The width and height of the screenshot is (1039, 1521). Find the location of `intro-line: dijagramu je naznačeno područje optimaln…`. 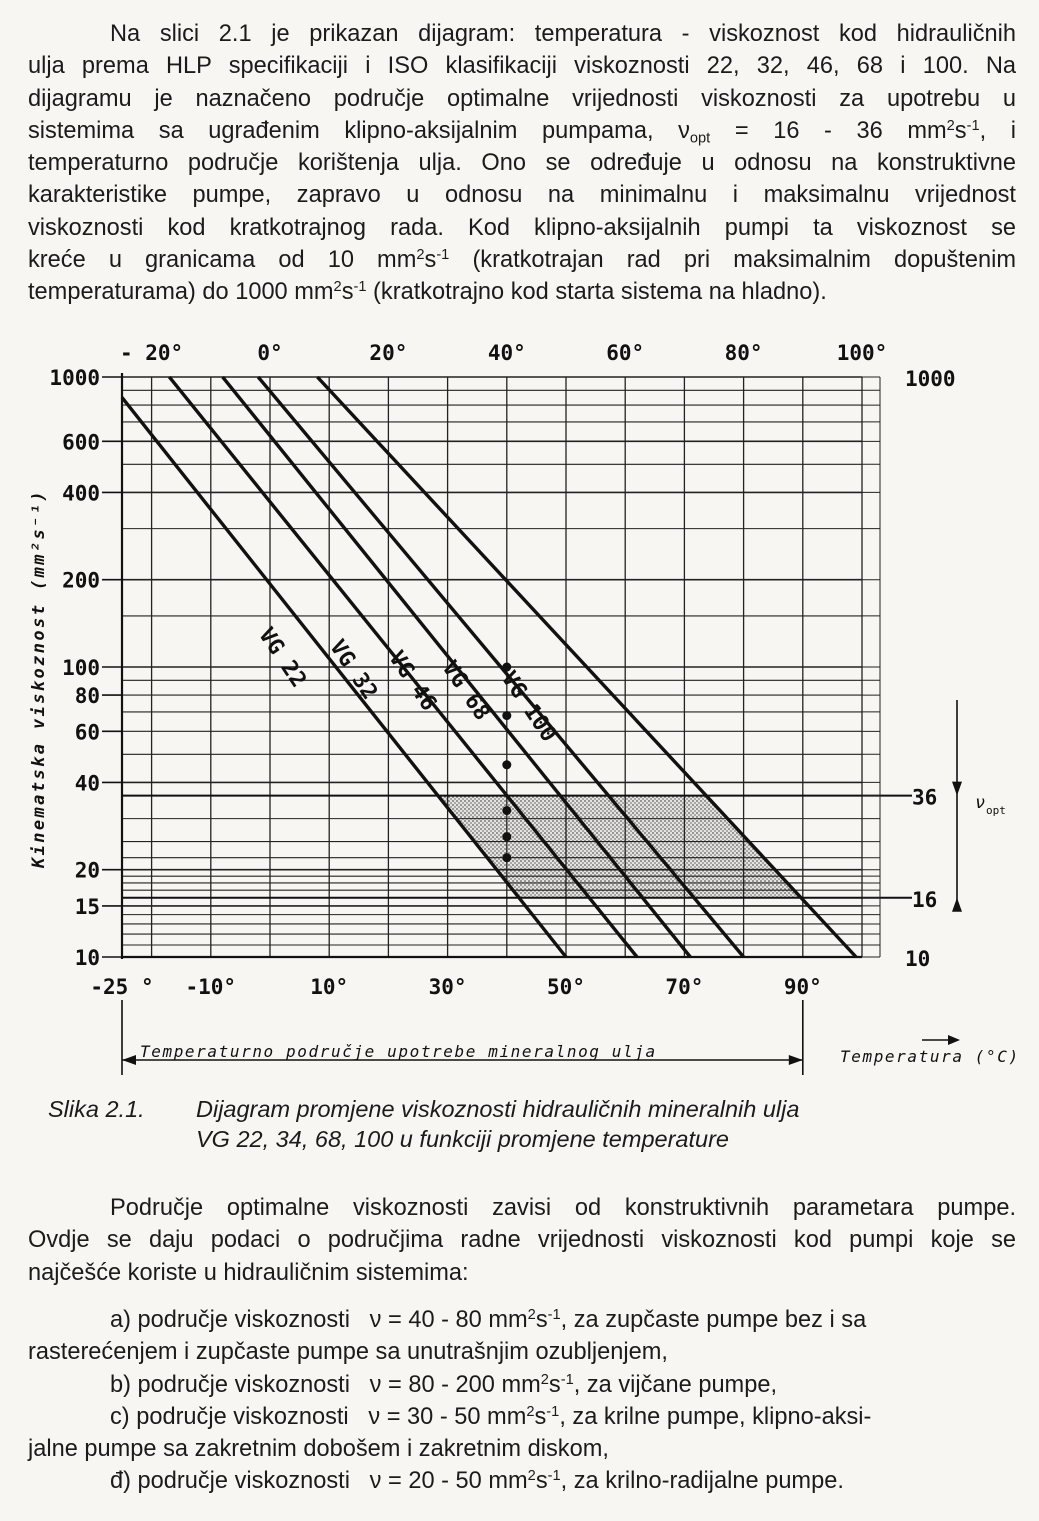

intro-line: dijagramu je naznačeno područje optimaln… is located at coordinates (522, 98).